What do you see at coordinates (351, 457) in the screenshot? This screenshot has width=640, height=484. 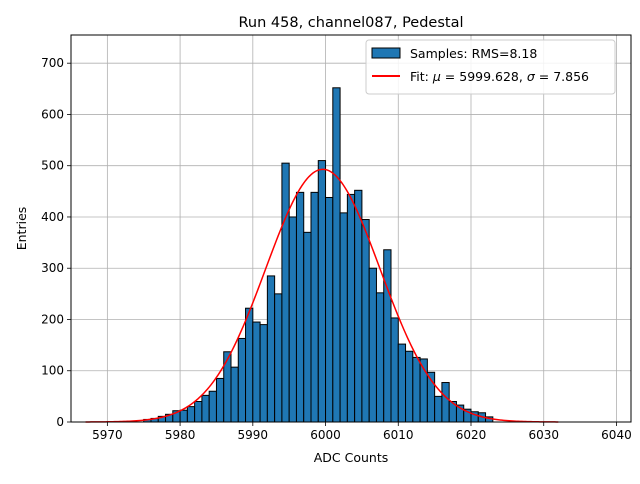 I see `x-axis-label: ADC Counts` at bounding box center [351, 457].